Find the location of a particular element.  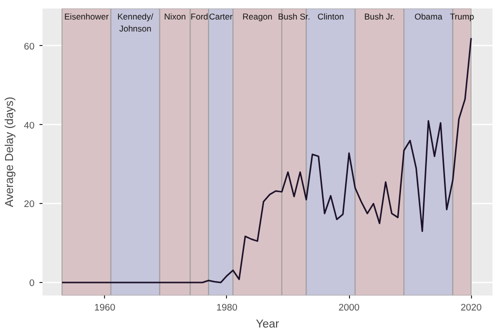

band-label: Reagon is located at coordinates (257, 17).